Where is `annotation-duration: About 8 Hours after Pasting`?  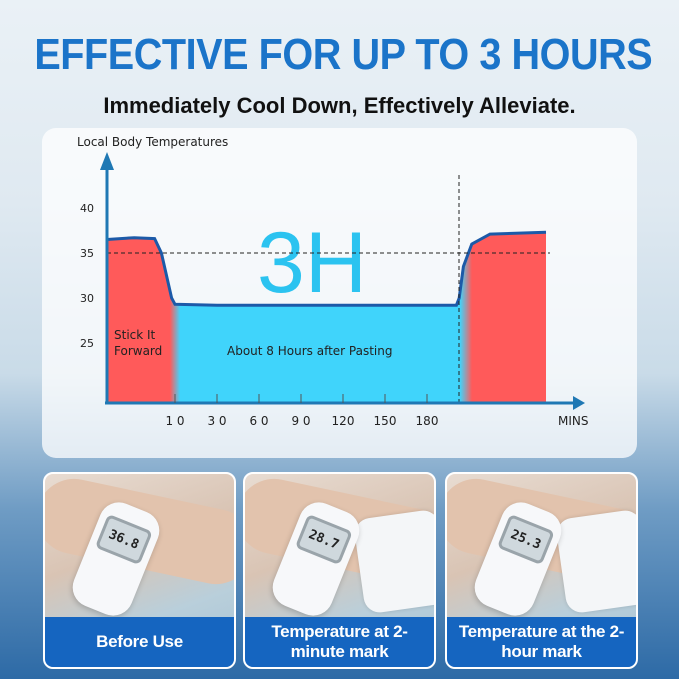 annotation-duration: About 8 Hours after Pasting is located at coordinates (309, 351).